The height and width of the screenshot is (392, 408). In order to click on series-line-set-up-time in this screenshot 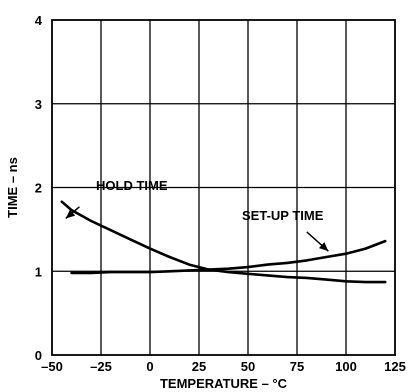, I will do `click(228, 257)`.